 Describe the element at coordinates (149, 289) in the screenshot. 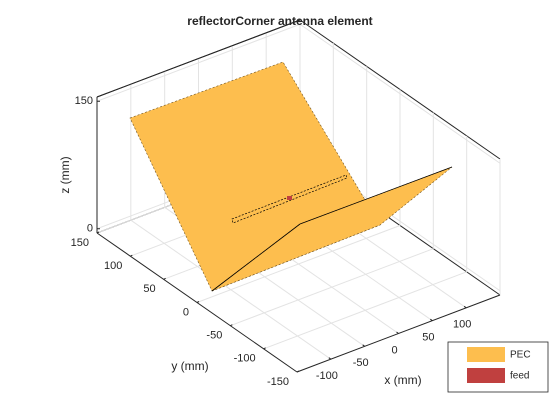

I see `y-tick-label: 50` at that location.